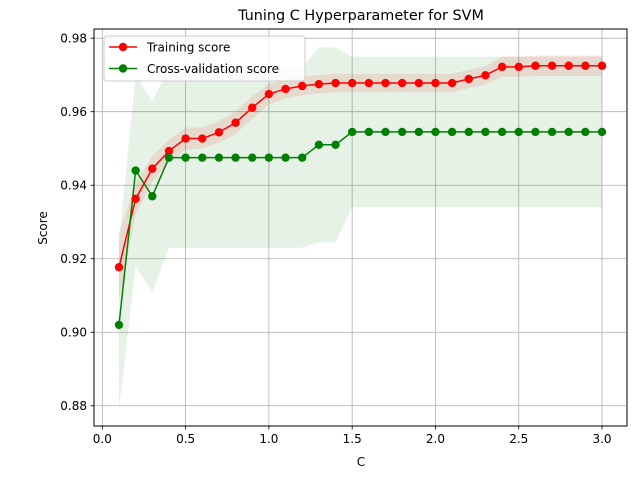 The image size is (640, 480). I want to click on x-tick-label: 1.0, so click(268, 439).